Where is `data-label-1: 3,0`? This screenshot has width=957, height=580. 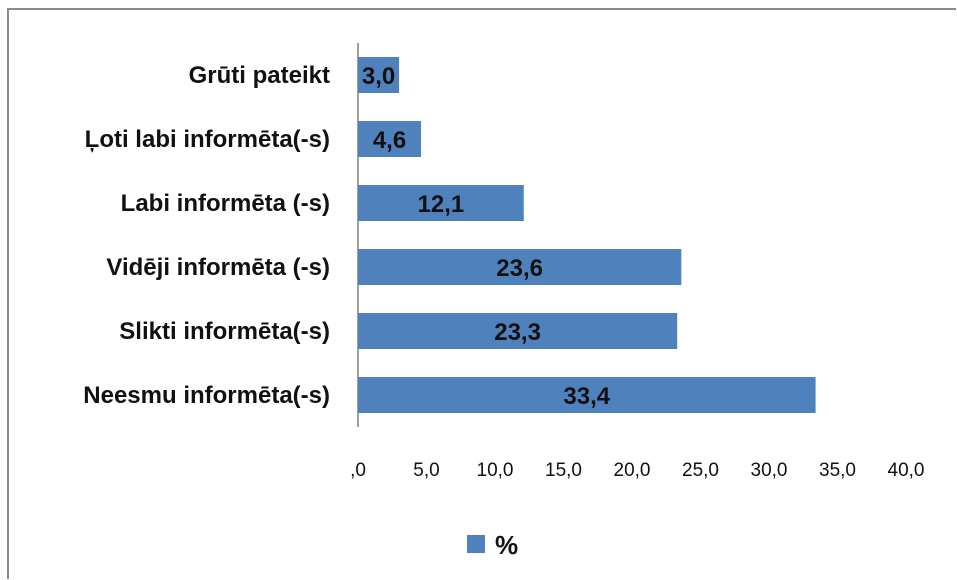
data-label-1: 3,0 is located at coordinates (378, 76).